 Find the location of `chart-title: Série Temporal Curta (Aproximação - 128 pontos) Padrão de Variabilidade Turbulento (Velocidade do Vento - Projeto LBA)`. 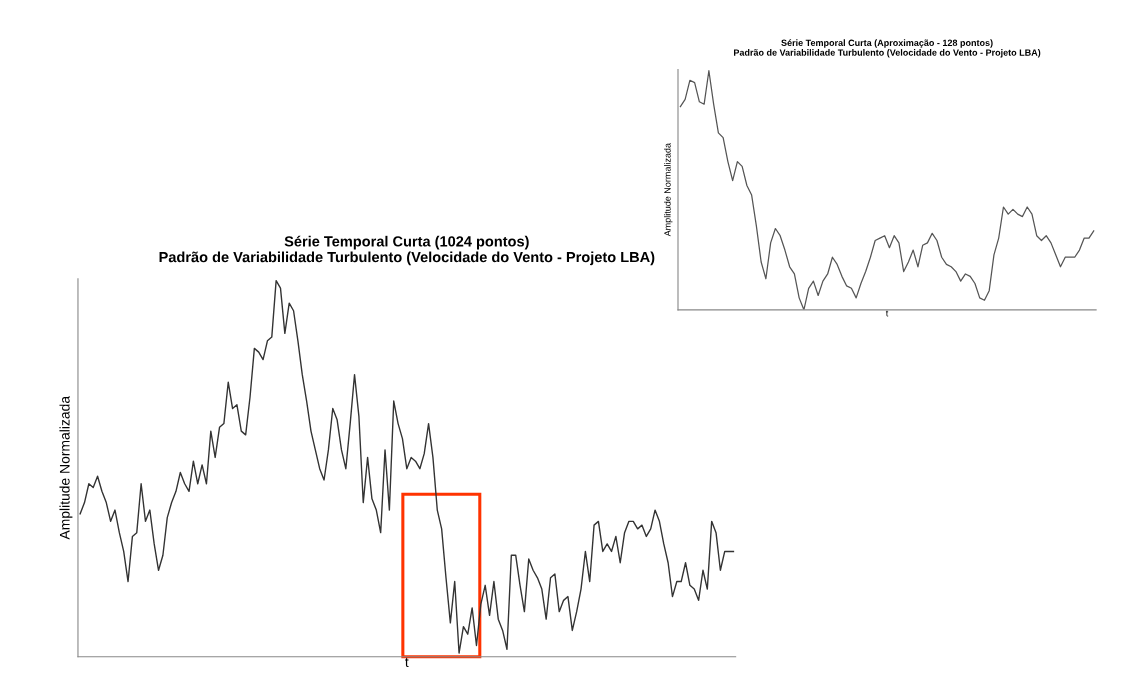

chart-title: Série Temporal Curta (Aproximação - 128 pontos) Padrão de Variabilidade Turbulento (Velocidade do Vento - Projeto LBA) is located at coordinates (887, 48).